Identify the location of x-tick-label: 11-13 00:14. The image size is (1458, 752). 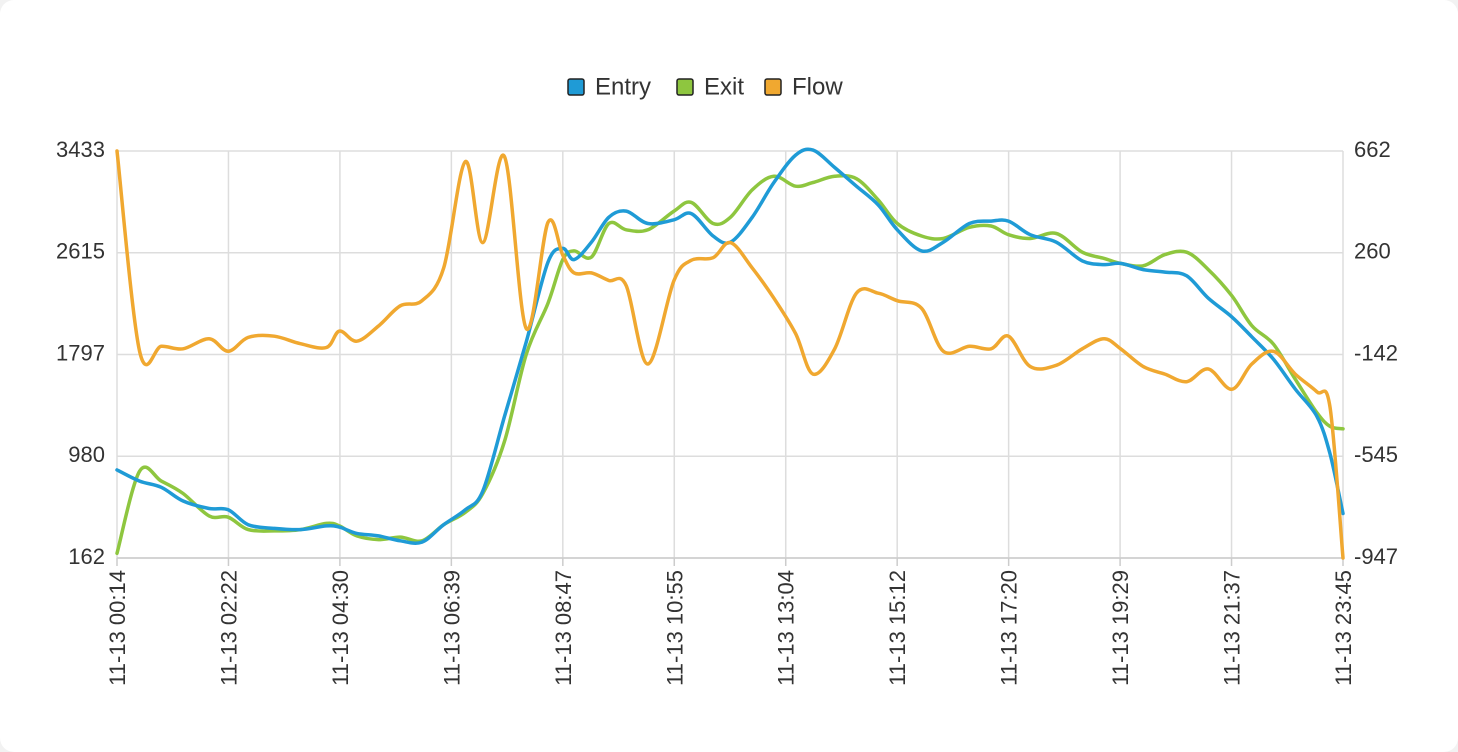
(117, 628).